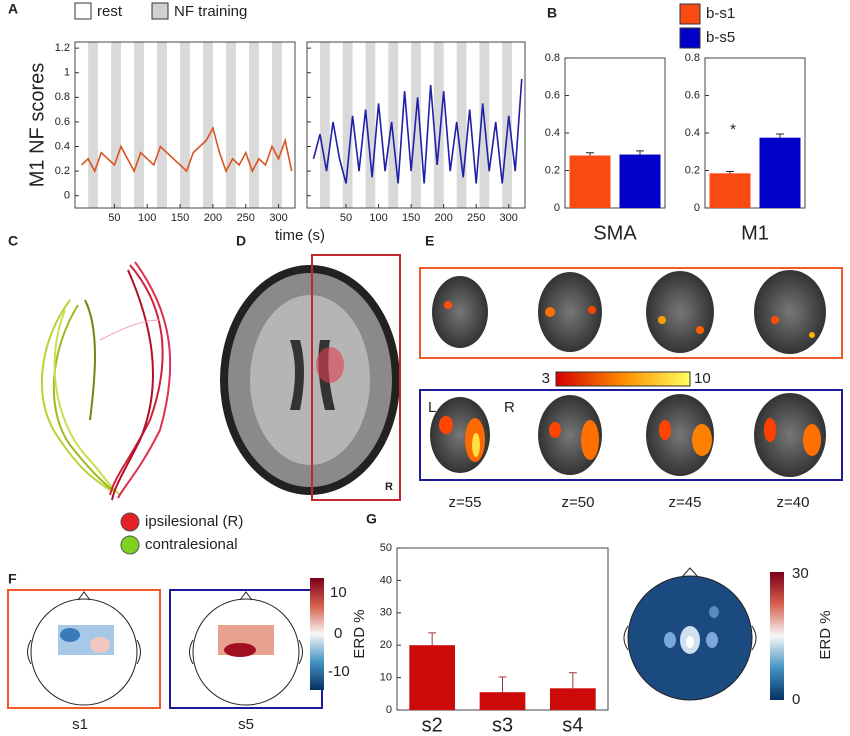  I want to click on panel-label: C, so click(13, 241).